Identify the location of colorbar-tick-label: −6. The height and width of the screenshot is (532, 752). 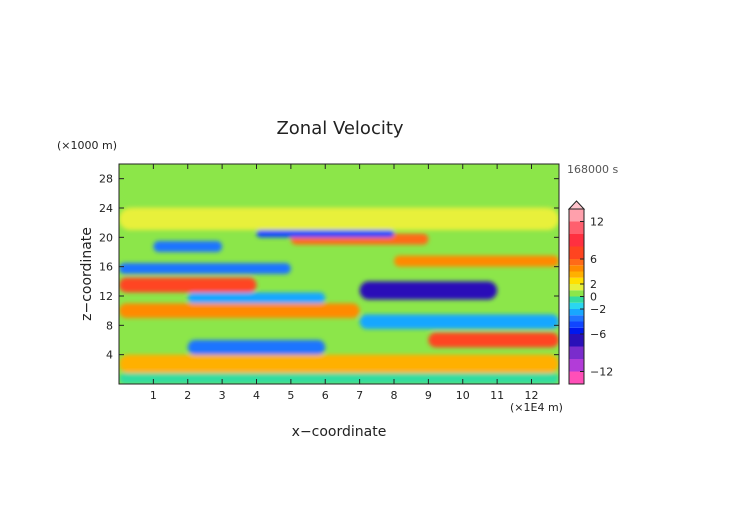
(598, 334).